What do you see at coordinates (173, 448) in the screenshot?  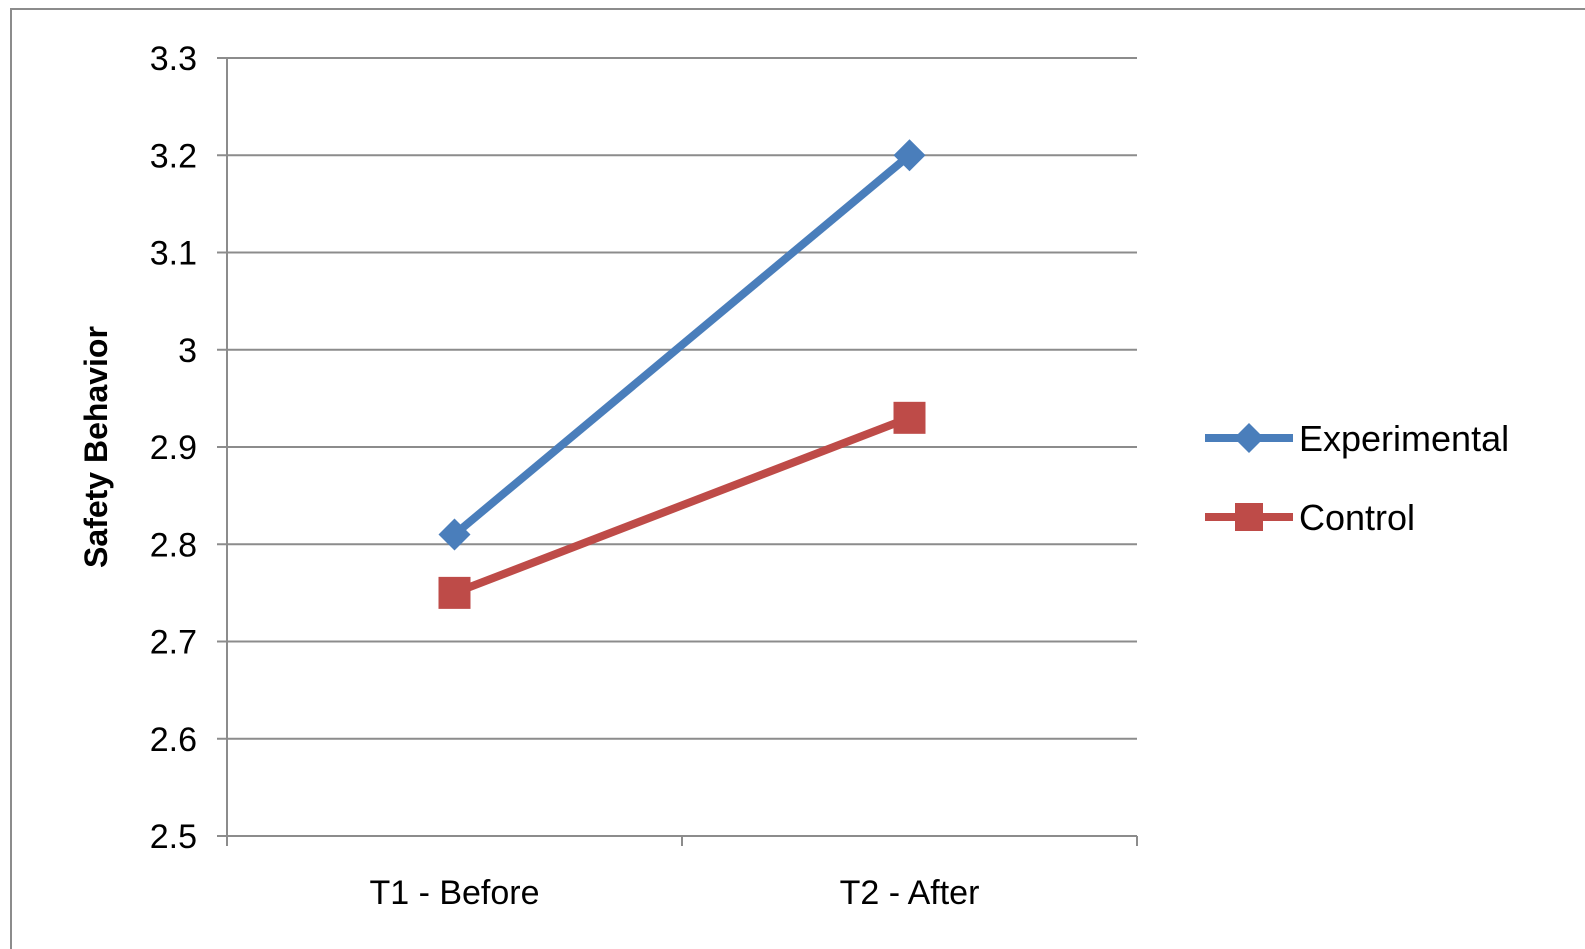 I see `y-tick-label: 2.9` at bounding box center [173, 448].